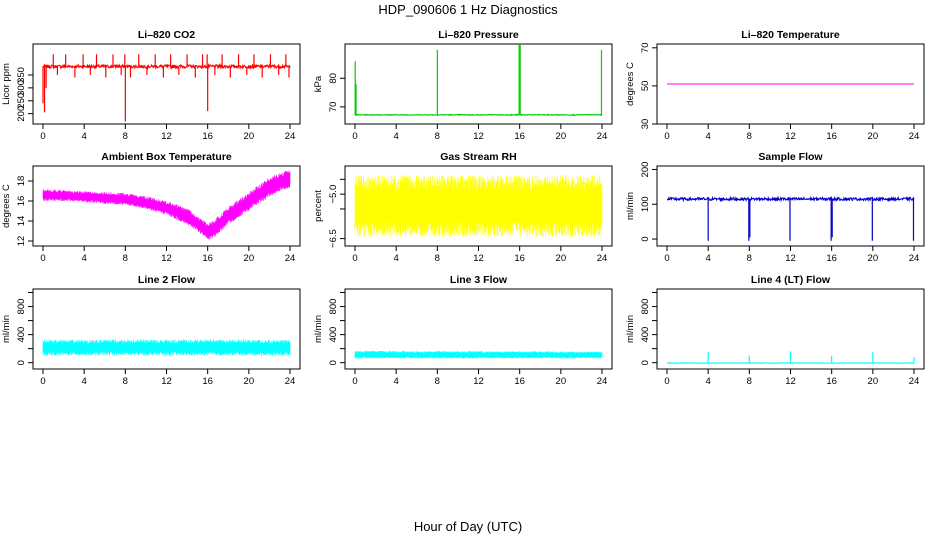 This screenshot has height=540, width=936. Describe the element at coordinates (318, 206) in the screenshot. I see `y-axis-label: percent` at that location.